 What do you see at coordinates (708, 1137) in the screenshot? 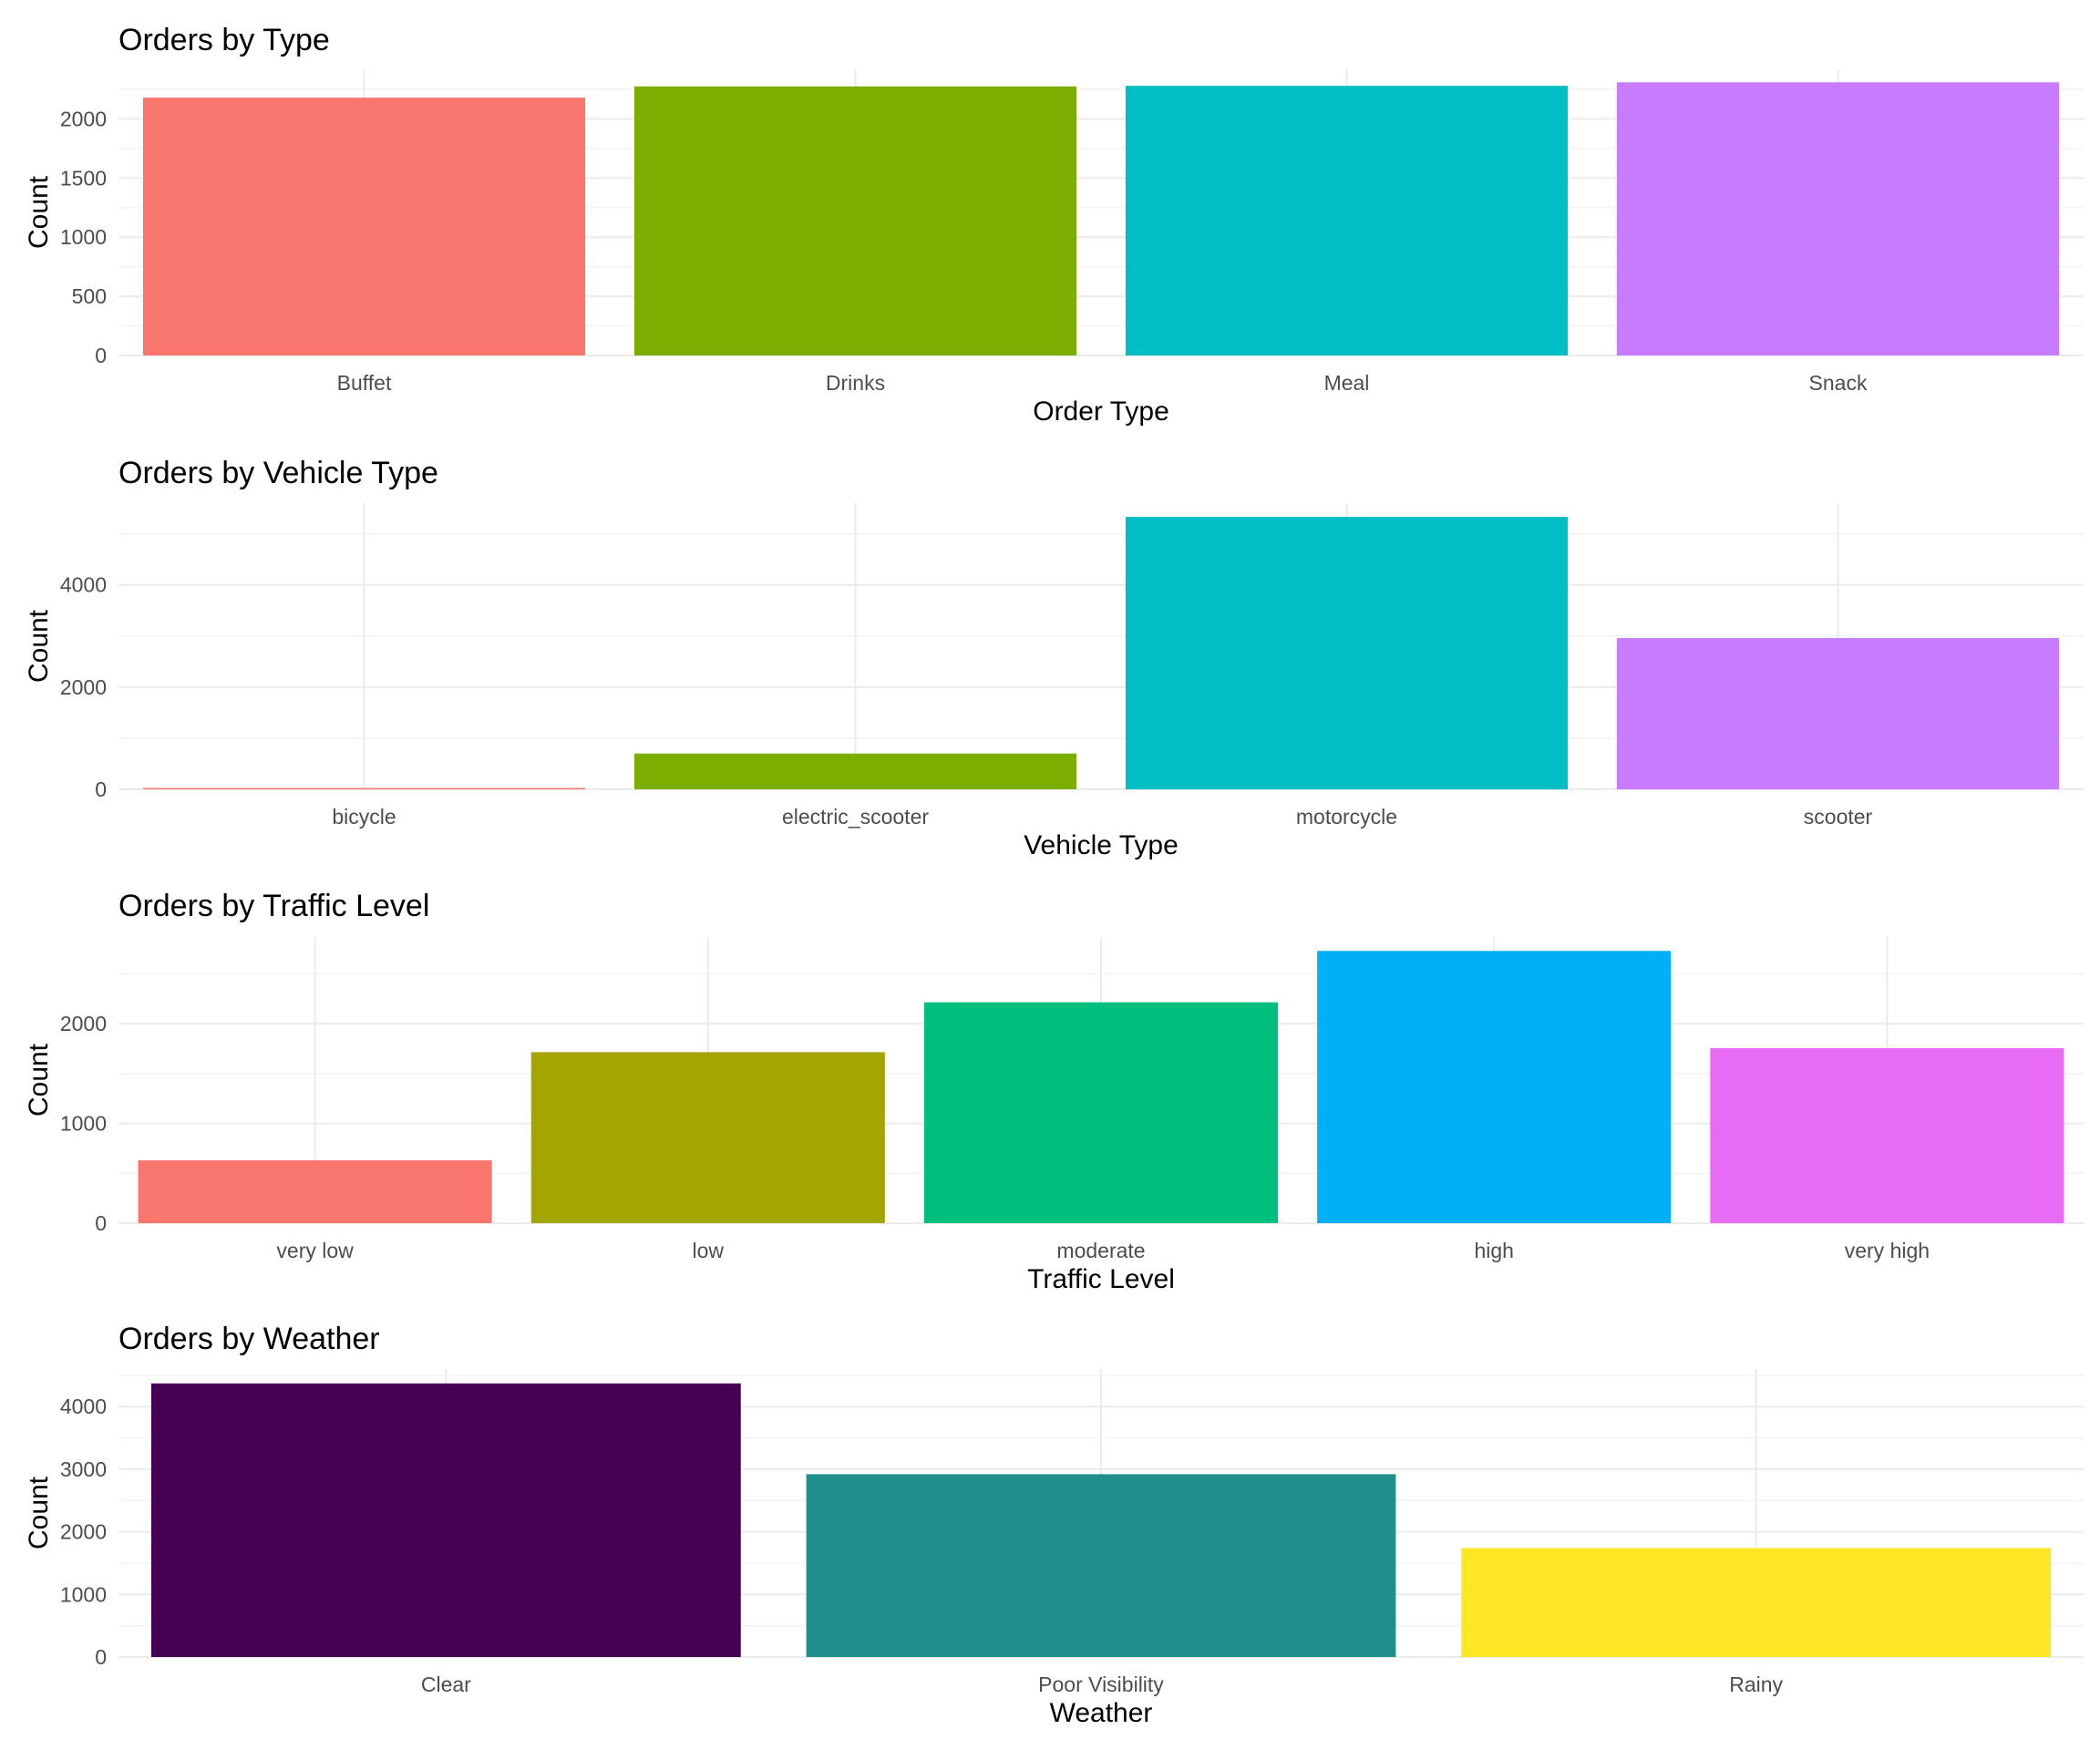
I see `bar-low` at bounding box center [708, 1137].